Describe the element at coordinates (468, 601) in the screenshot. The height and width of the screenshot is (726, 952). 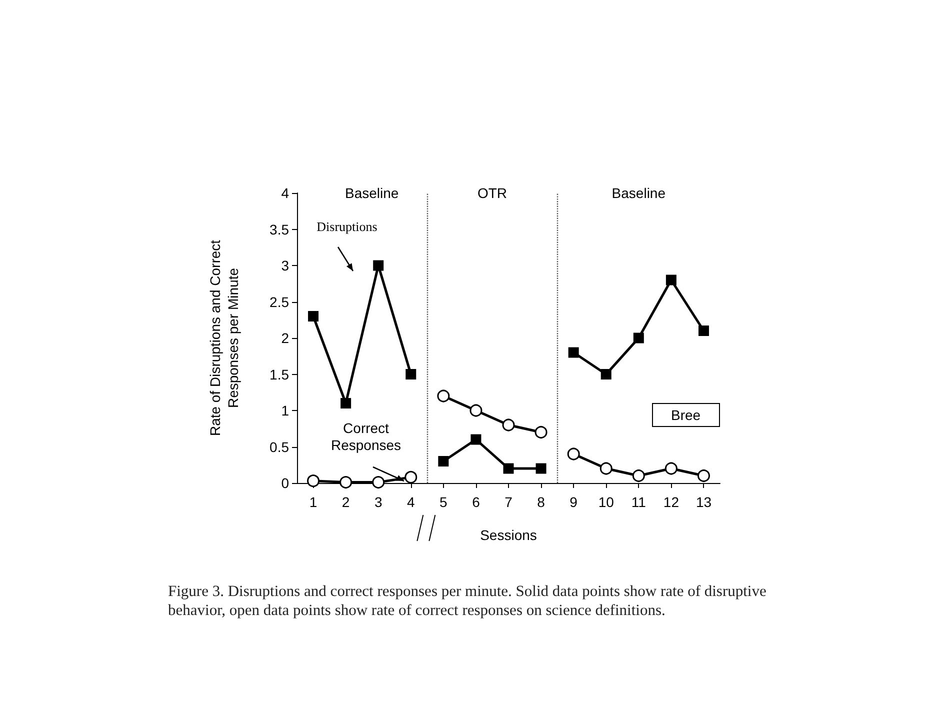
I see `caption: Figure 3. Disruptions and correct responses per minute. Solid data points show rate of disruptive behavior, open data points show rate of correct responses on science definitions.` at that location.